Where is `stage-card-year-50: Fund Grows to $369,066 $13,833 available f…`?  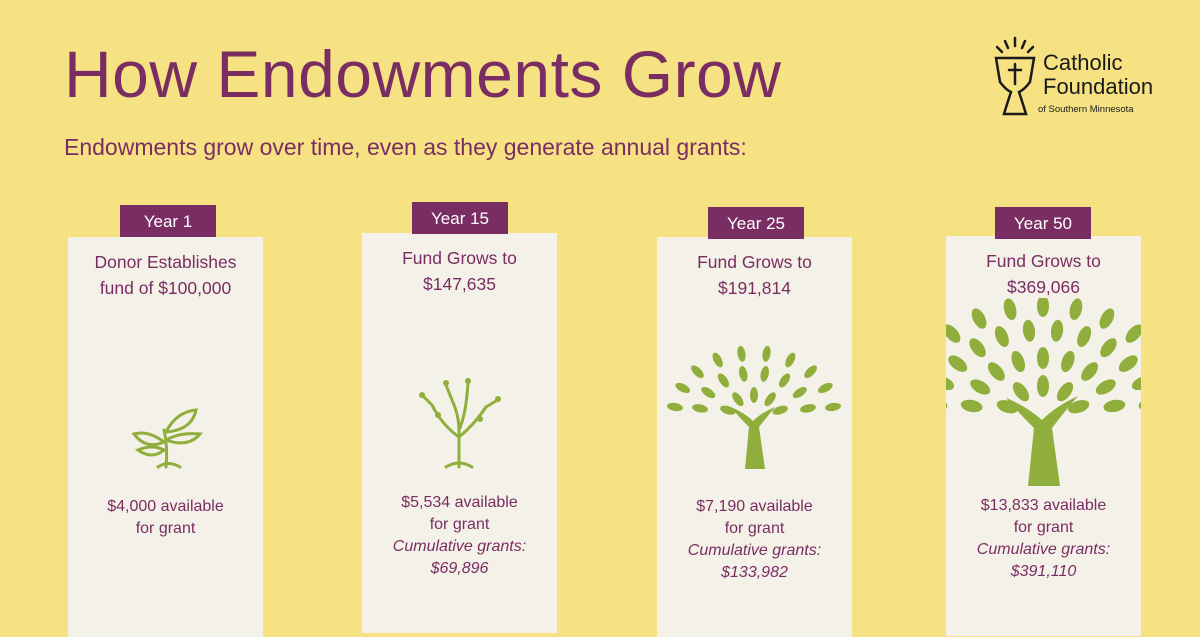 stage-card-year-50: Fund Grows to $369,066 $13,833 available f… is located at coordinates (1043, 436).